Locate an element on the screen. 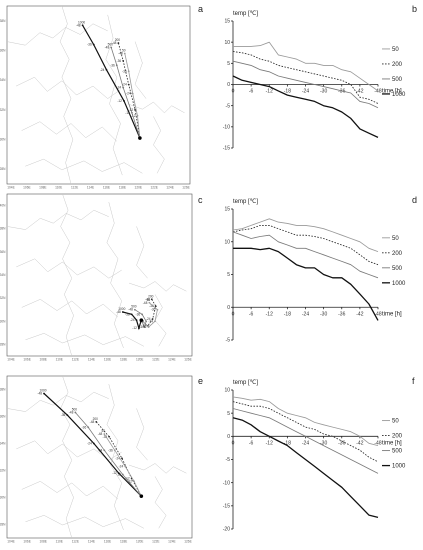 The image size is (423, 550). y-tick-label: -10 is located at coordinates (226, 128).